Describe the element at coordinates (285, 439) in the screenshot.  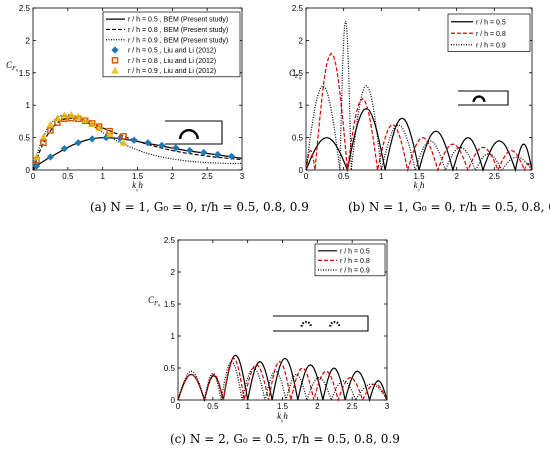
I see `caption-c: (c) N = 2, G₀ = 0.5, r/h = 0.5, 0.8, 0.9` at that location.